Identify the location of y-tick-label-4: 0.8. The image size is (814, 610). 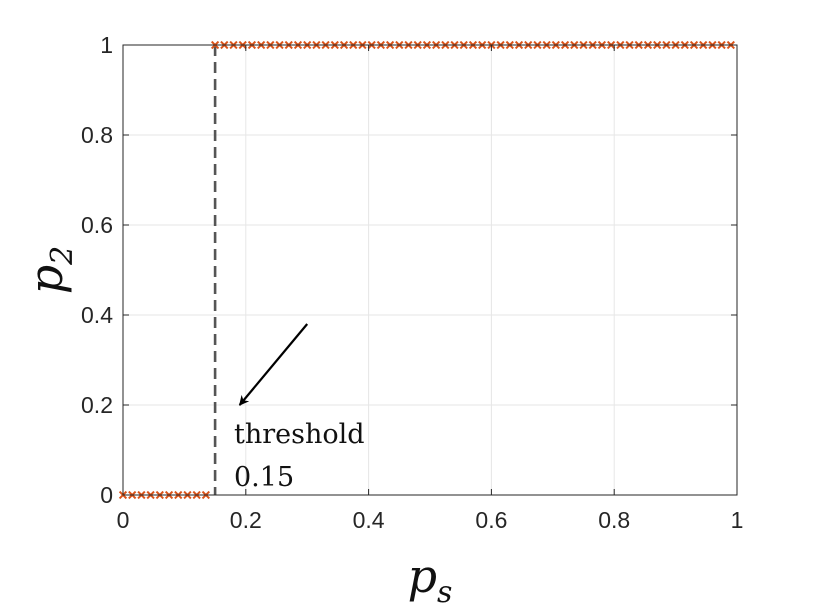
(97, 135).